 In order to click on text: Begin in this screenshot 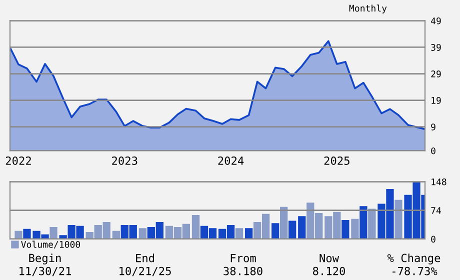, I will do `click(45, 259)`.